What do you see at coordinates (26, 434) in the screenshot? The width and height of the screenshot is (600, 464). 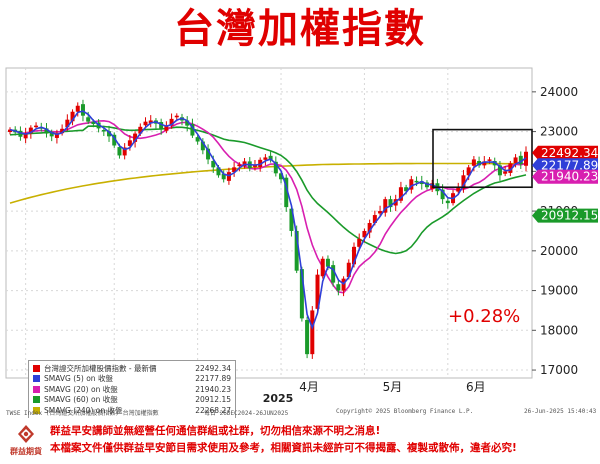 I see `logo-mark-icon` at bounding box center [26, 434].